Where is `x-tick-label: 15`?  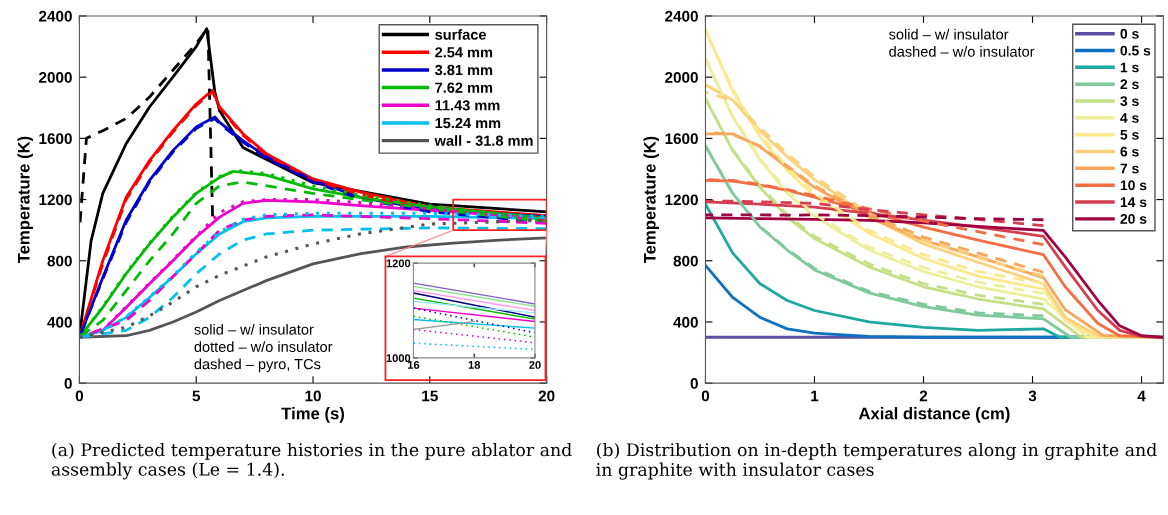 x-tick-label: 15 is located at coordinates (430, 396).